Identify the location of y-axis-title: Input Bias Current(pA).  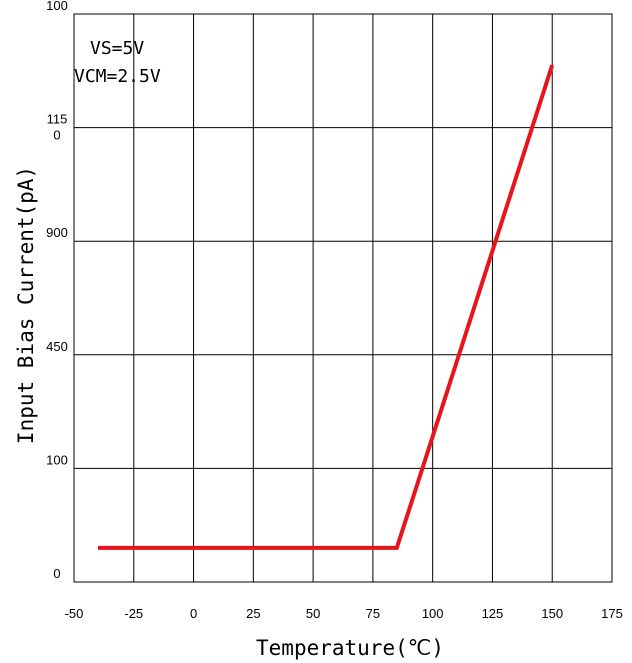
(26, 305).